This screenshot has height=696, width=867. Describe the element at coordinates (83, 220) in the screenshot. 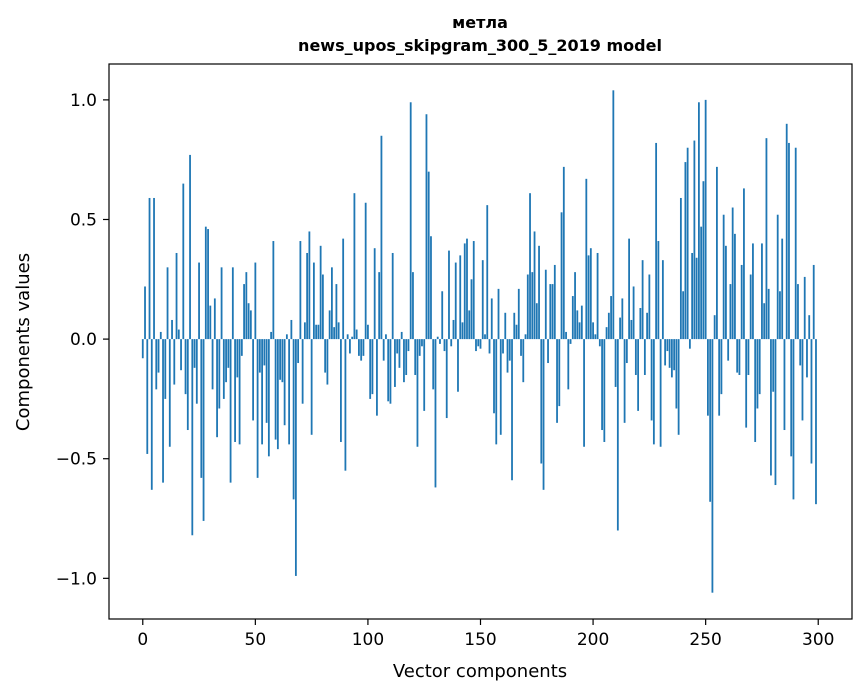

I see `y-tick-label: 0.5` at that location.